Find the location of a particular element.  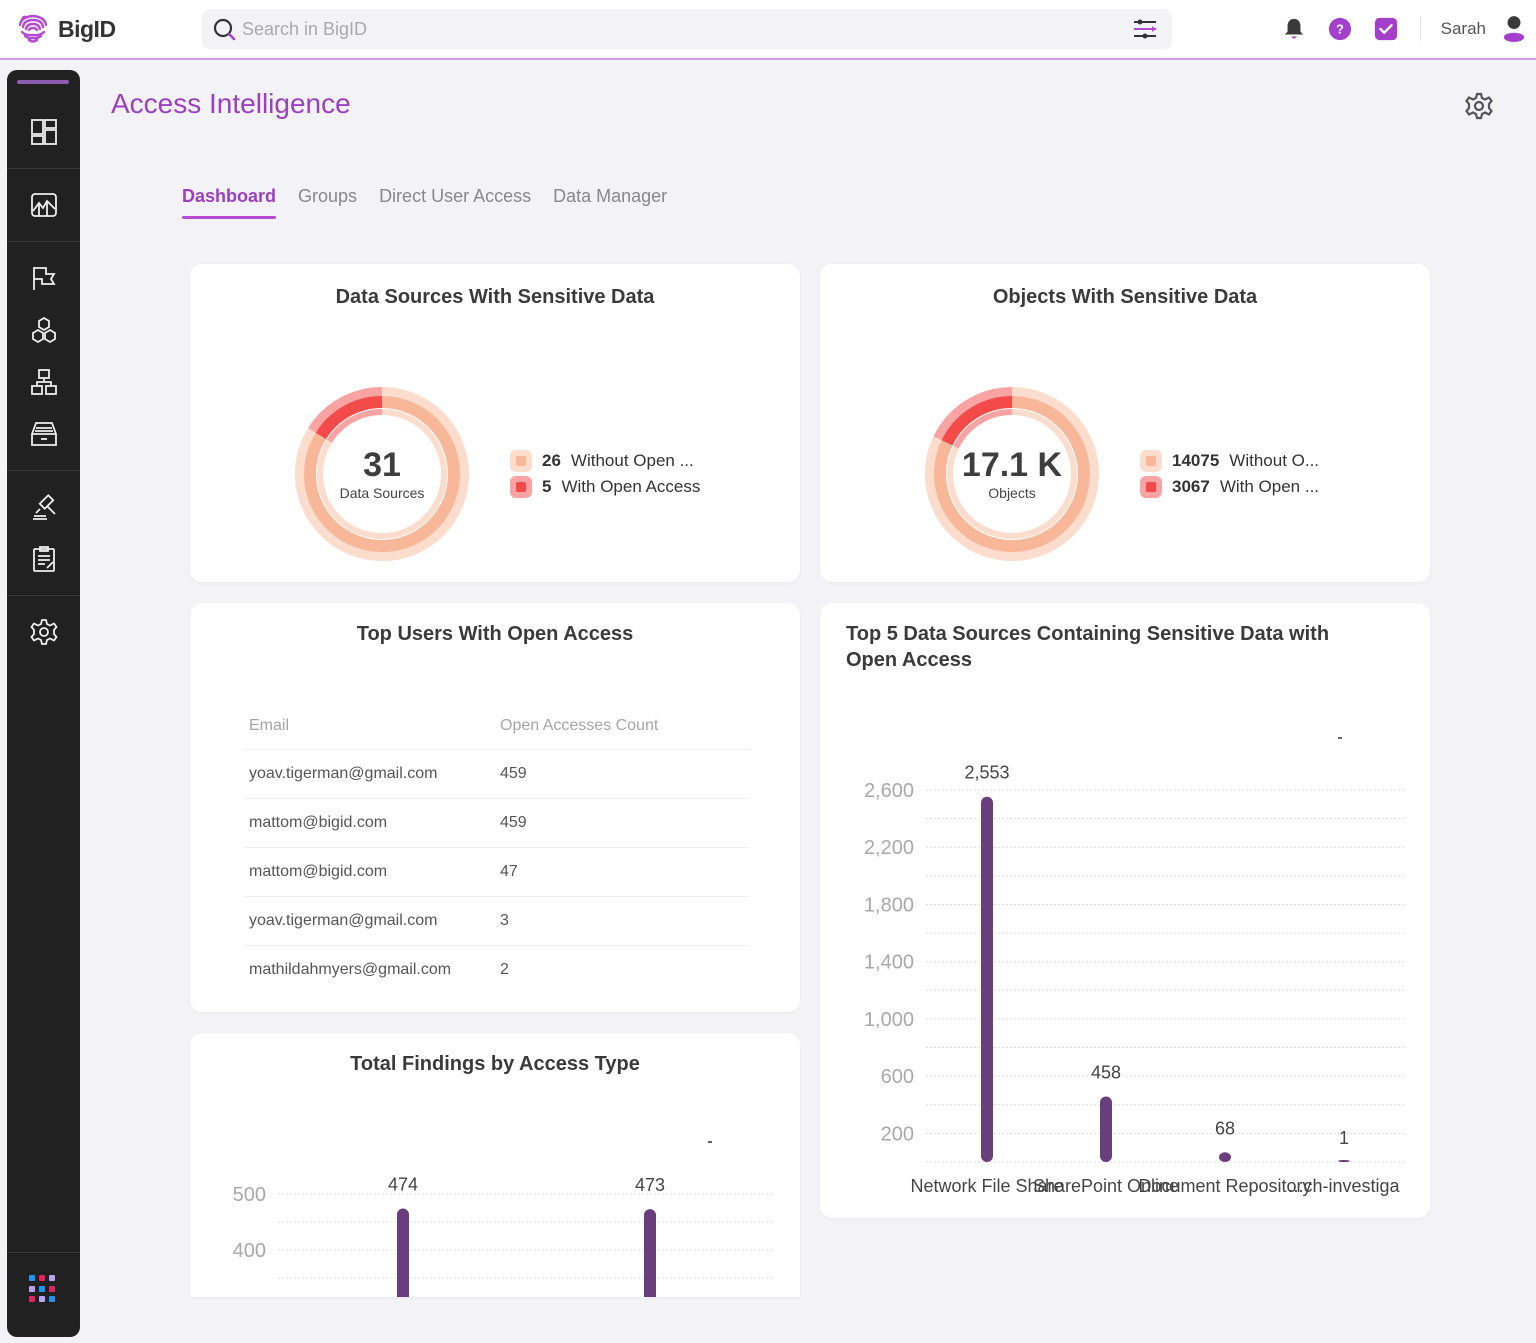

sidebar-item-hierarchy is located at coordinates (43, 382).